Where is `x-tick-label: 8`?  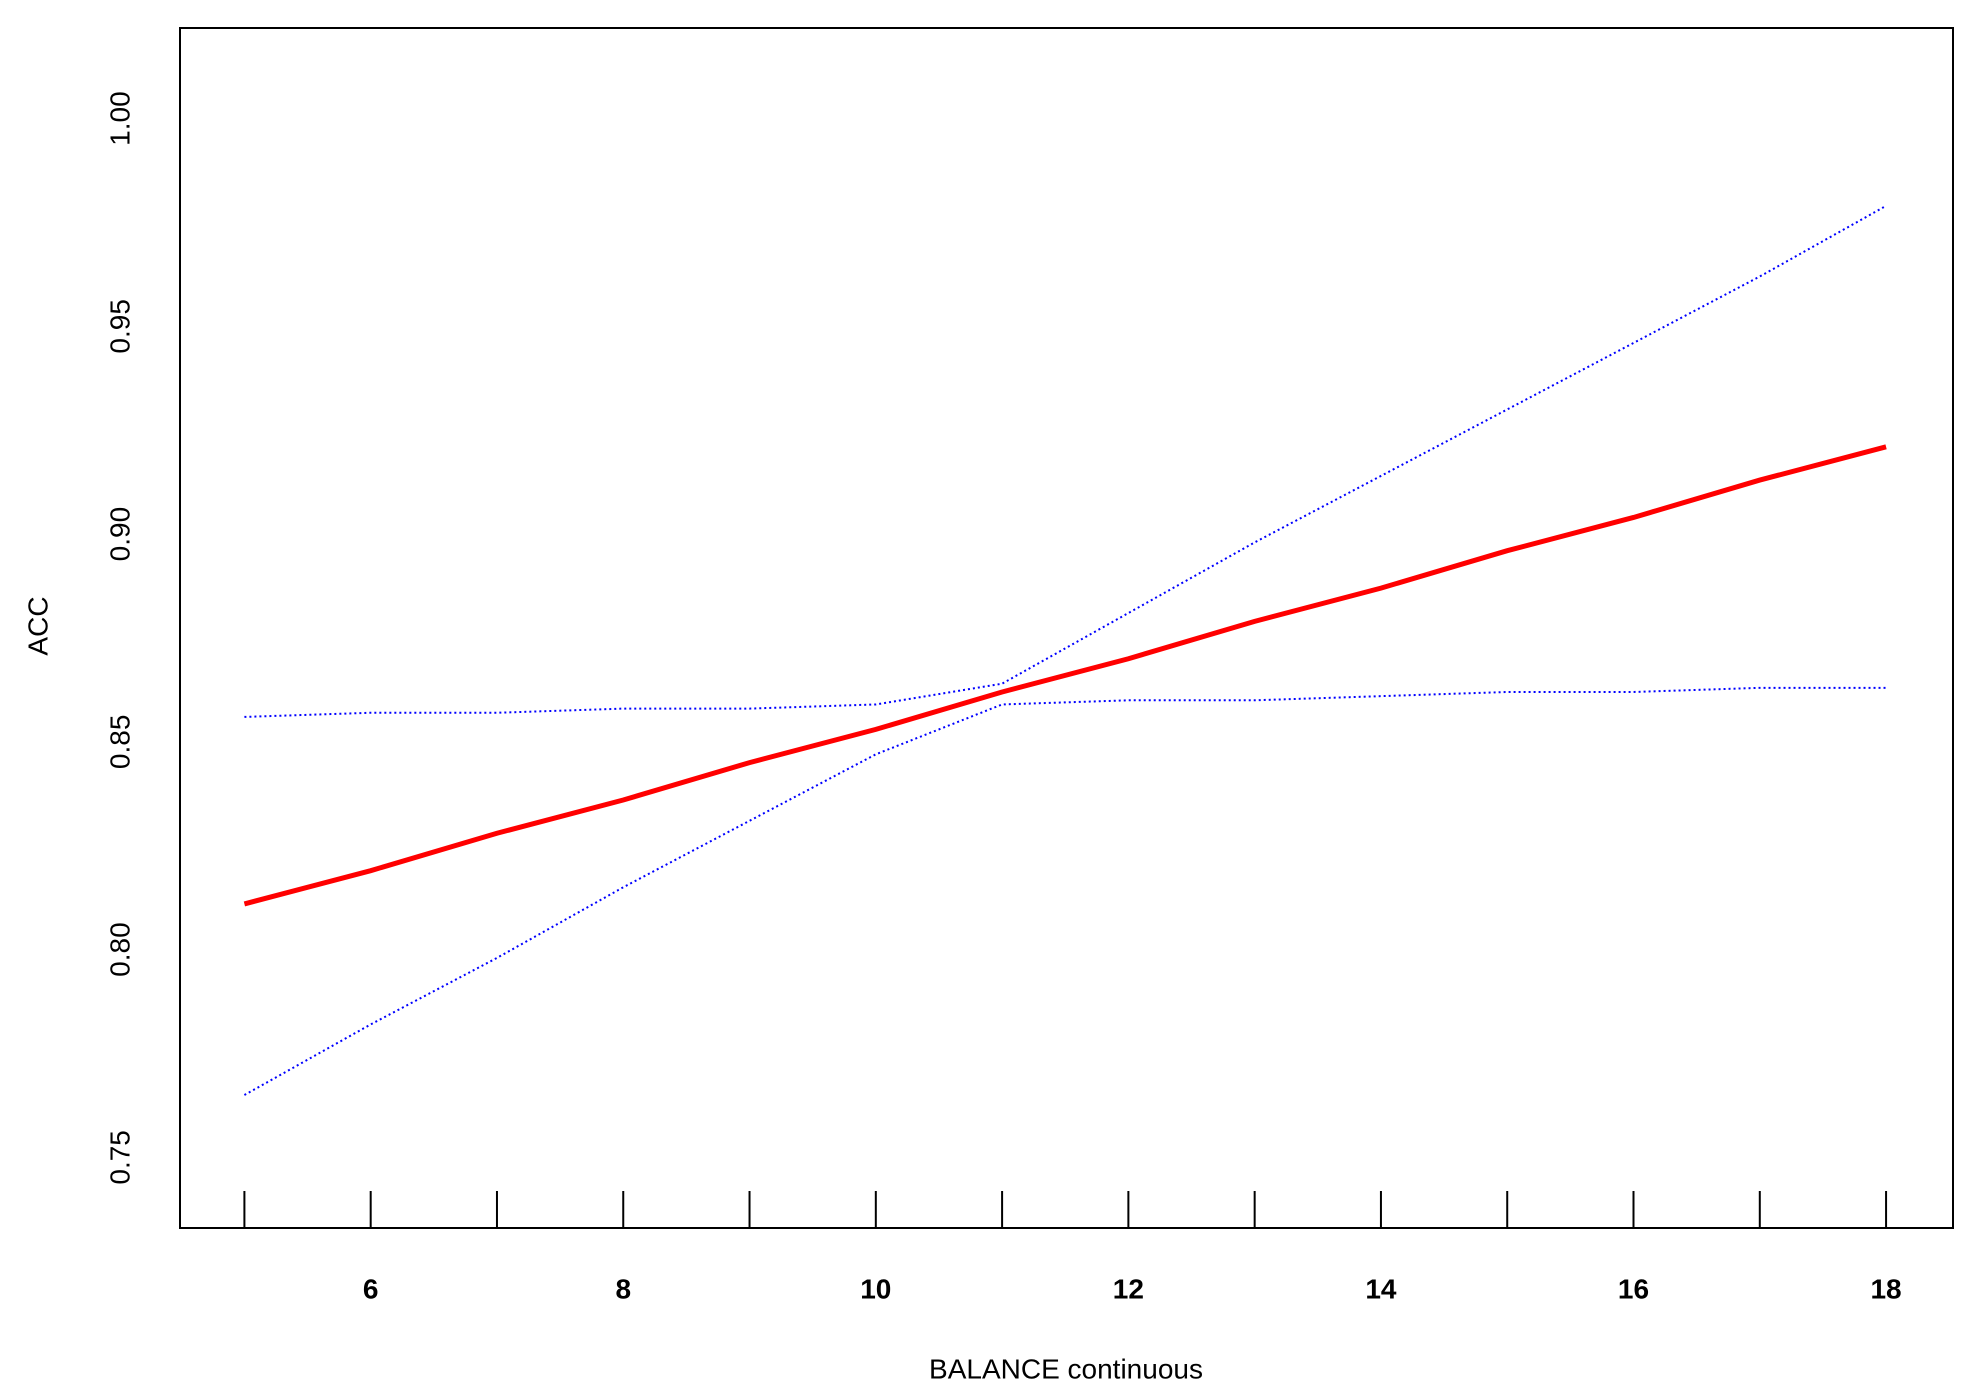 x-tick-label: 8 is located at coordinates (623, 1288).